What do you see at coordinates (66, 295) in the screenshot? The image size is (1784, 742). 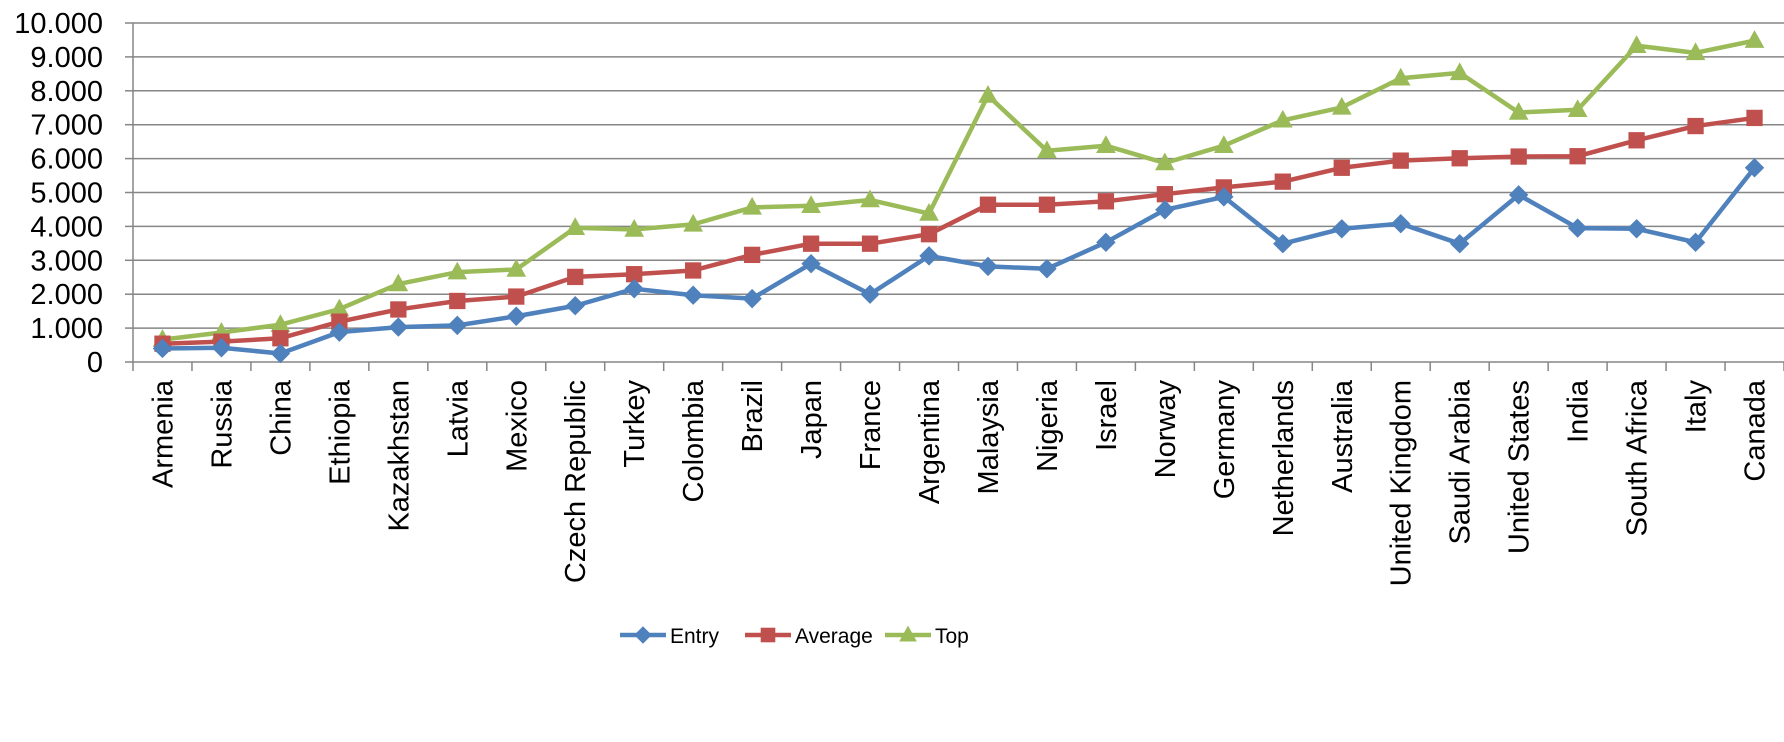 I see `y-tick-label: 2.000` at bounding box center [66, 295].